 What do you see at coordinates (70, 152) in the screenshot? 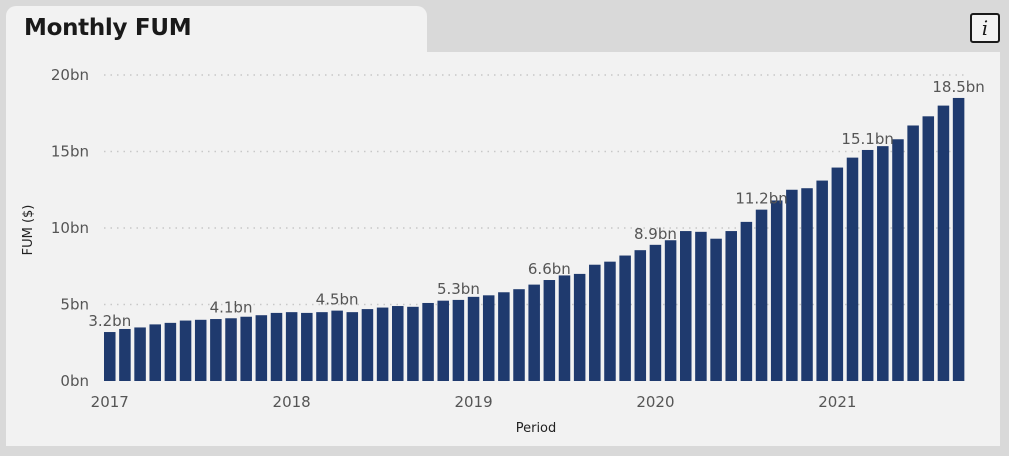
I see `y-tick-label: 15bn` at bounding box center [70, 152].